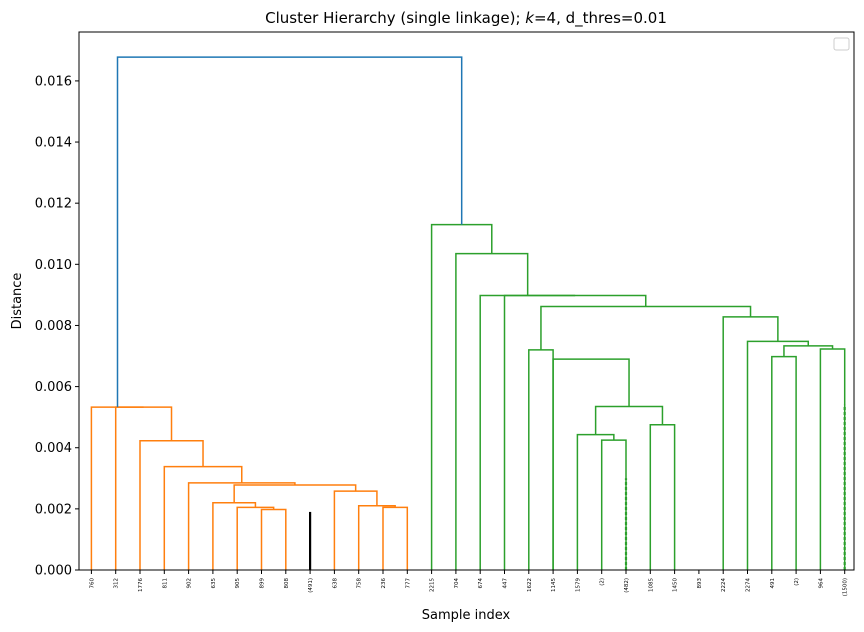 Image resolution: width=864 pixels, height=632 pixels. What do you see at coordinates (117, 583) in the screenshot?
I see `leaf-label: 312` at bounding box center [117, 583].